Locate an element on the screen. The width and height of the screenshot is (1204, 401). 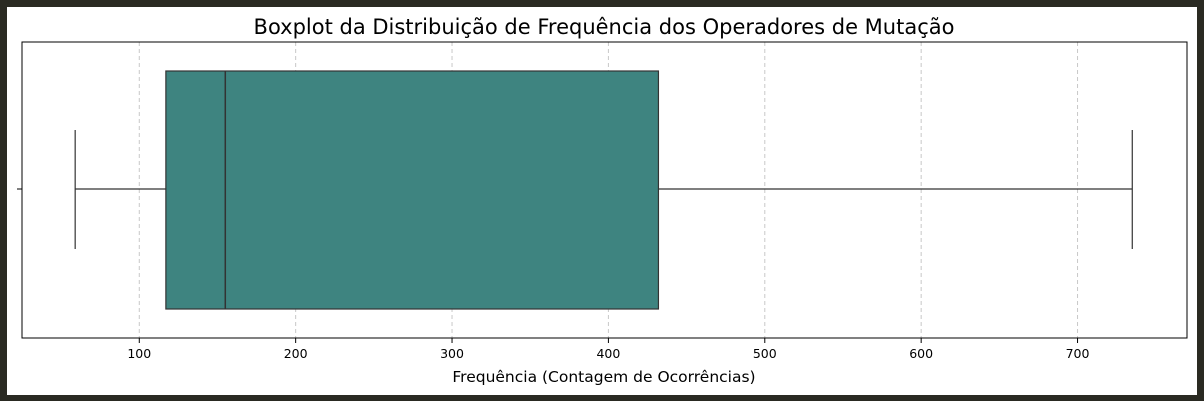
x-tick-label: 400 is located at coordinates (608, 353).